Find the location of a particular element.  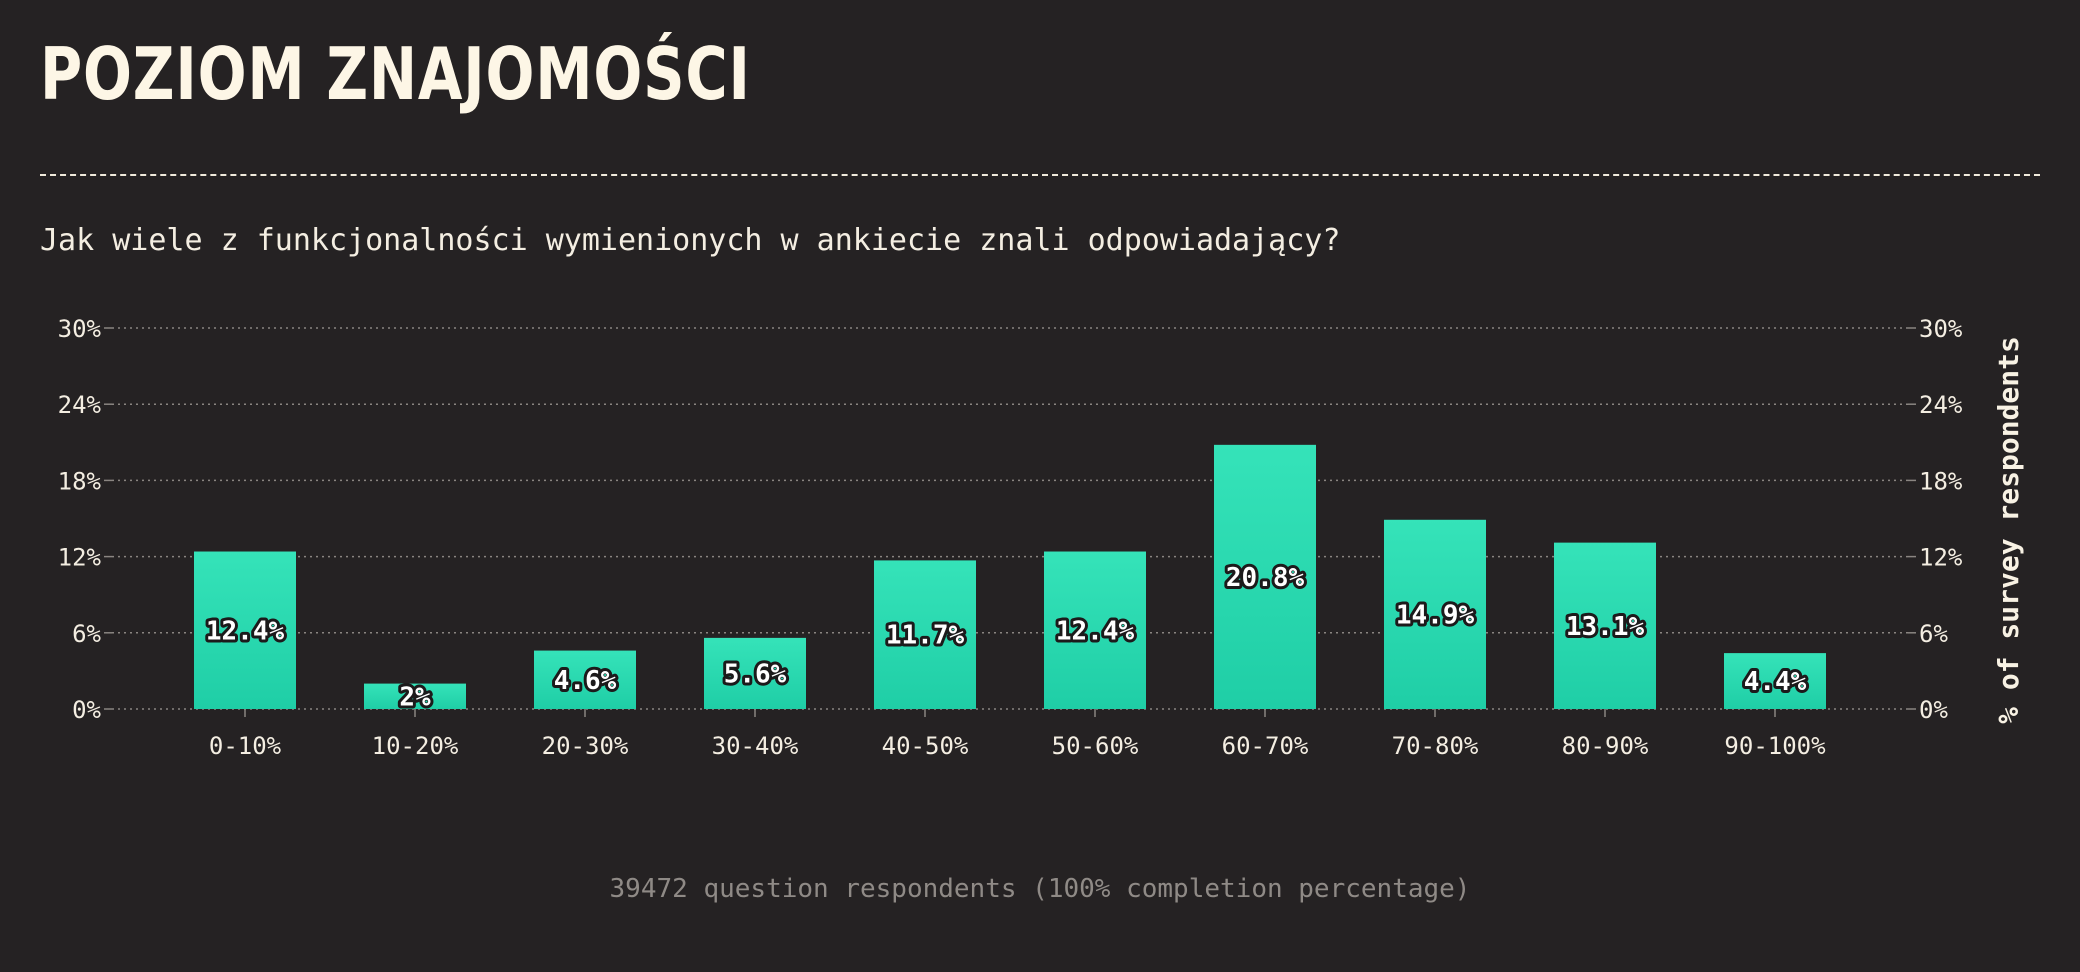

category-label: 80-90% is located at coordinates (1605, 746).